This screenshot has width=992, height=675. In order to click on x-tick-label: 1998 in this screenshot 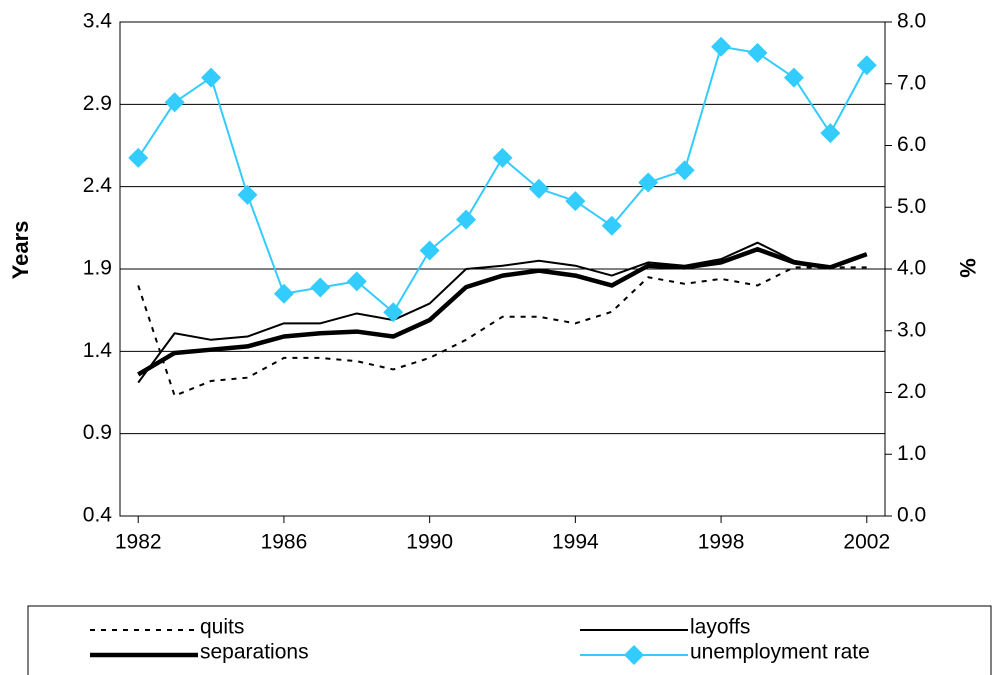, I will do `click(721, 542)`.